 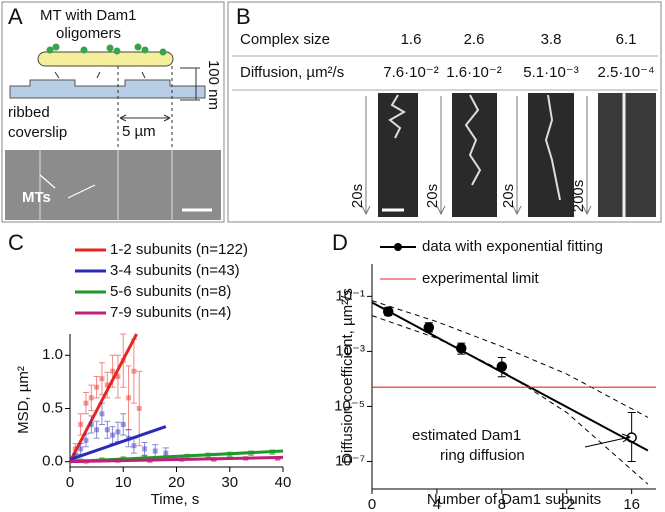 What do you see at coordinates (243, 16) in the screenshot?
I see `panel-label: B` at bounding box center [243, 16].